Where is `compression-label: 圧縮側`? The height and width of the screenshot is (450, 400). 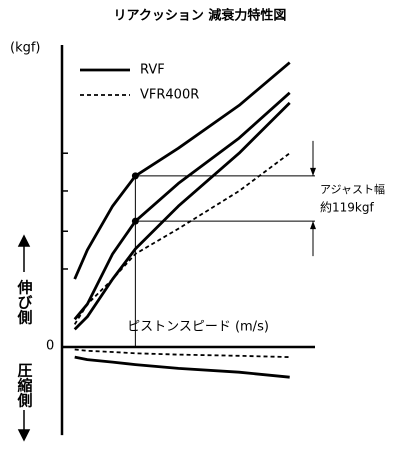 compression-label: 圧縮側 is located at coordinates (25, 386).